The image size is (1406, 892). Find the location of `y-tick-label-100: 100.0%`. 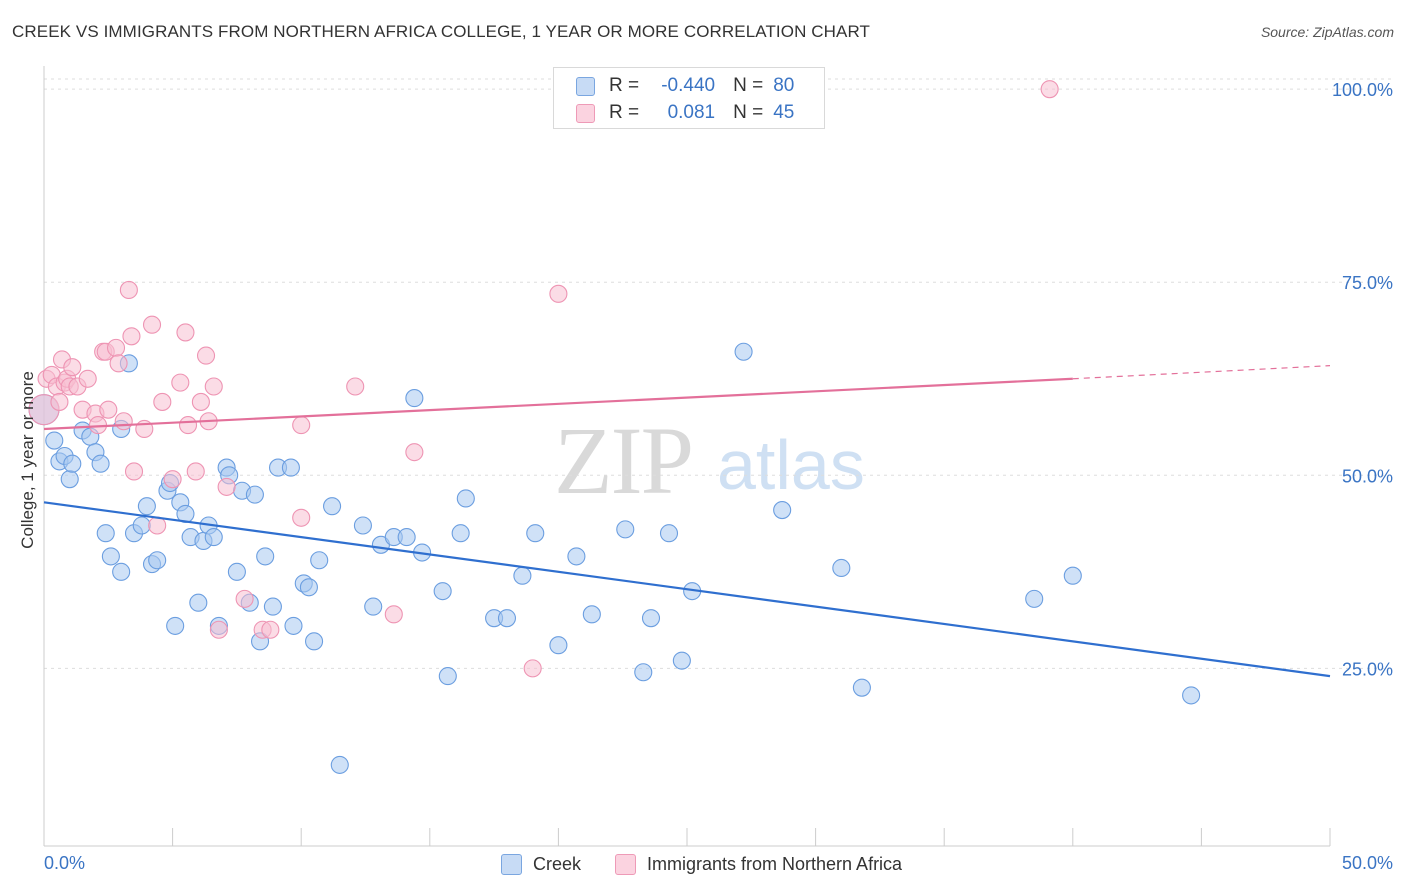

y-tick-label-100: 100.0% is located at coordinates (1362, 90).